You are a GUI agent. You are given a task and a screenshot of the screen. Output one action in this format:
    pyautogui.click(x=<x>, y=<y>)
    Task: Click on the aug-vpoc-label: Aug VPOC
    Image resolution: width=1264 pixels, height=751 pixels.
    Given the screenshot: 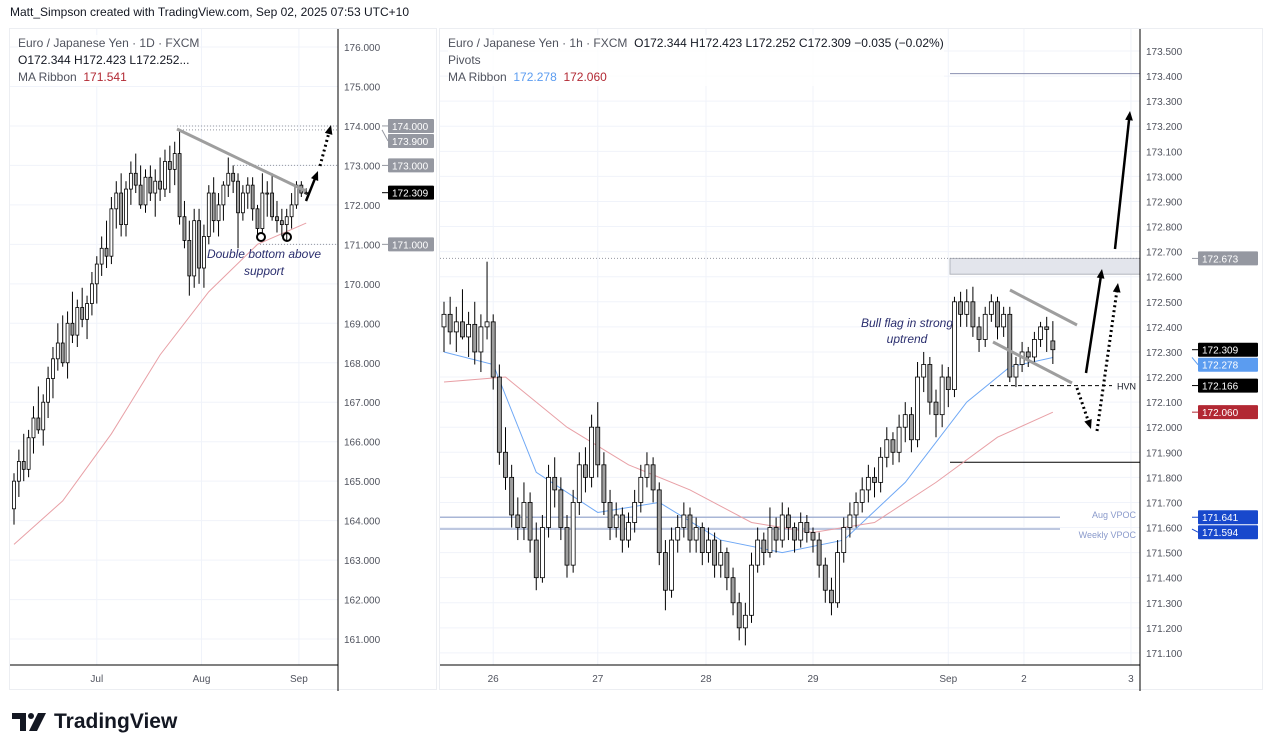 What is the action you would take?
    pyautogui.click(x=1114, y=515)
    